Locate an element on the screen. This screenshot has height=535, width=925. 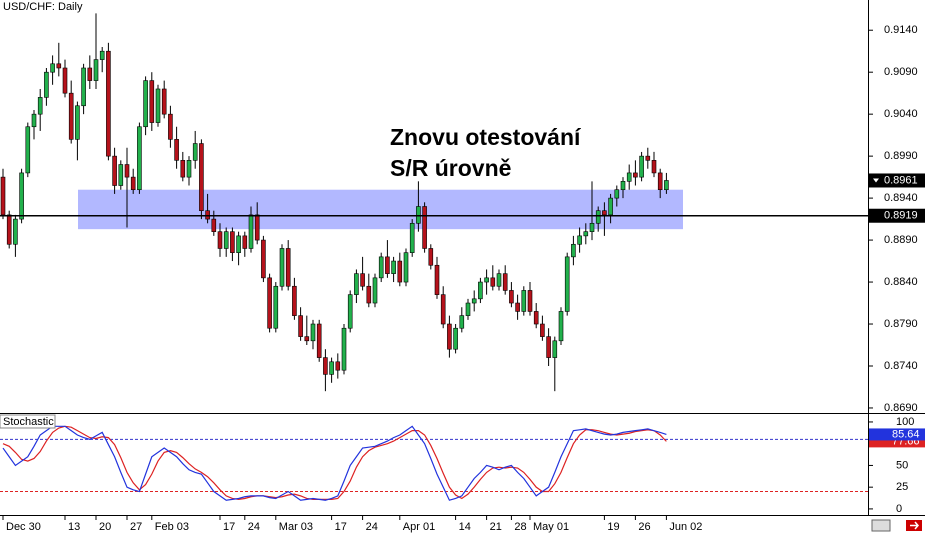
scroll-icon is located at coordinates (881, 525).